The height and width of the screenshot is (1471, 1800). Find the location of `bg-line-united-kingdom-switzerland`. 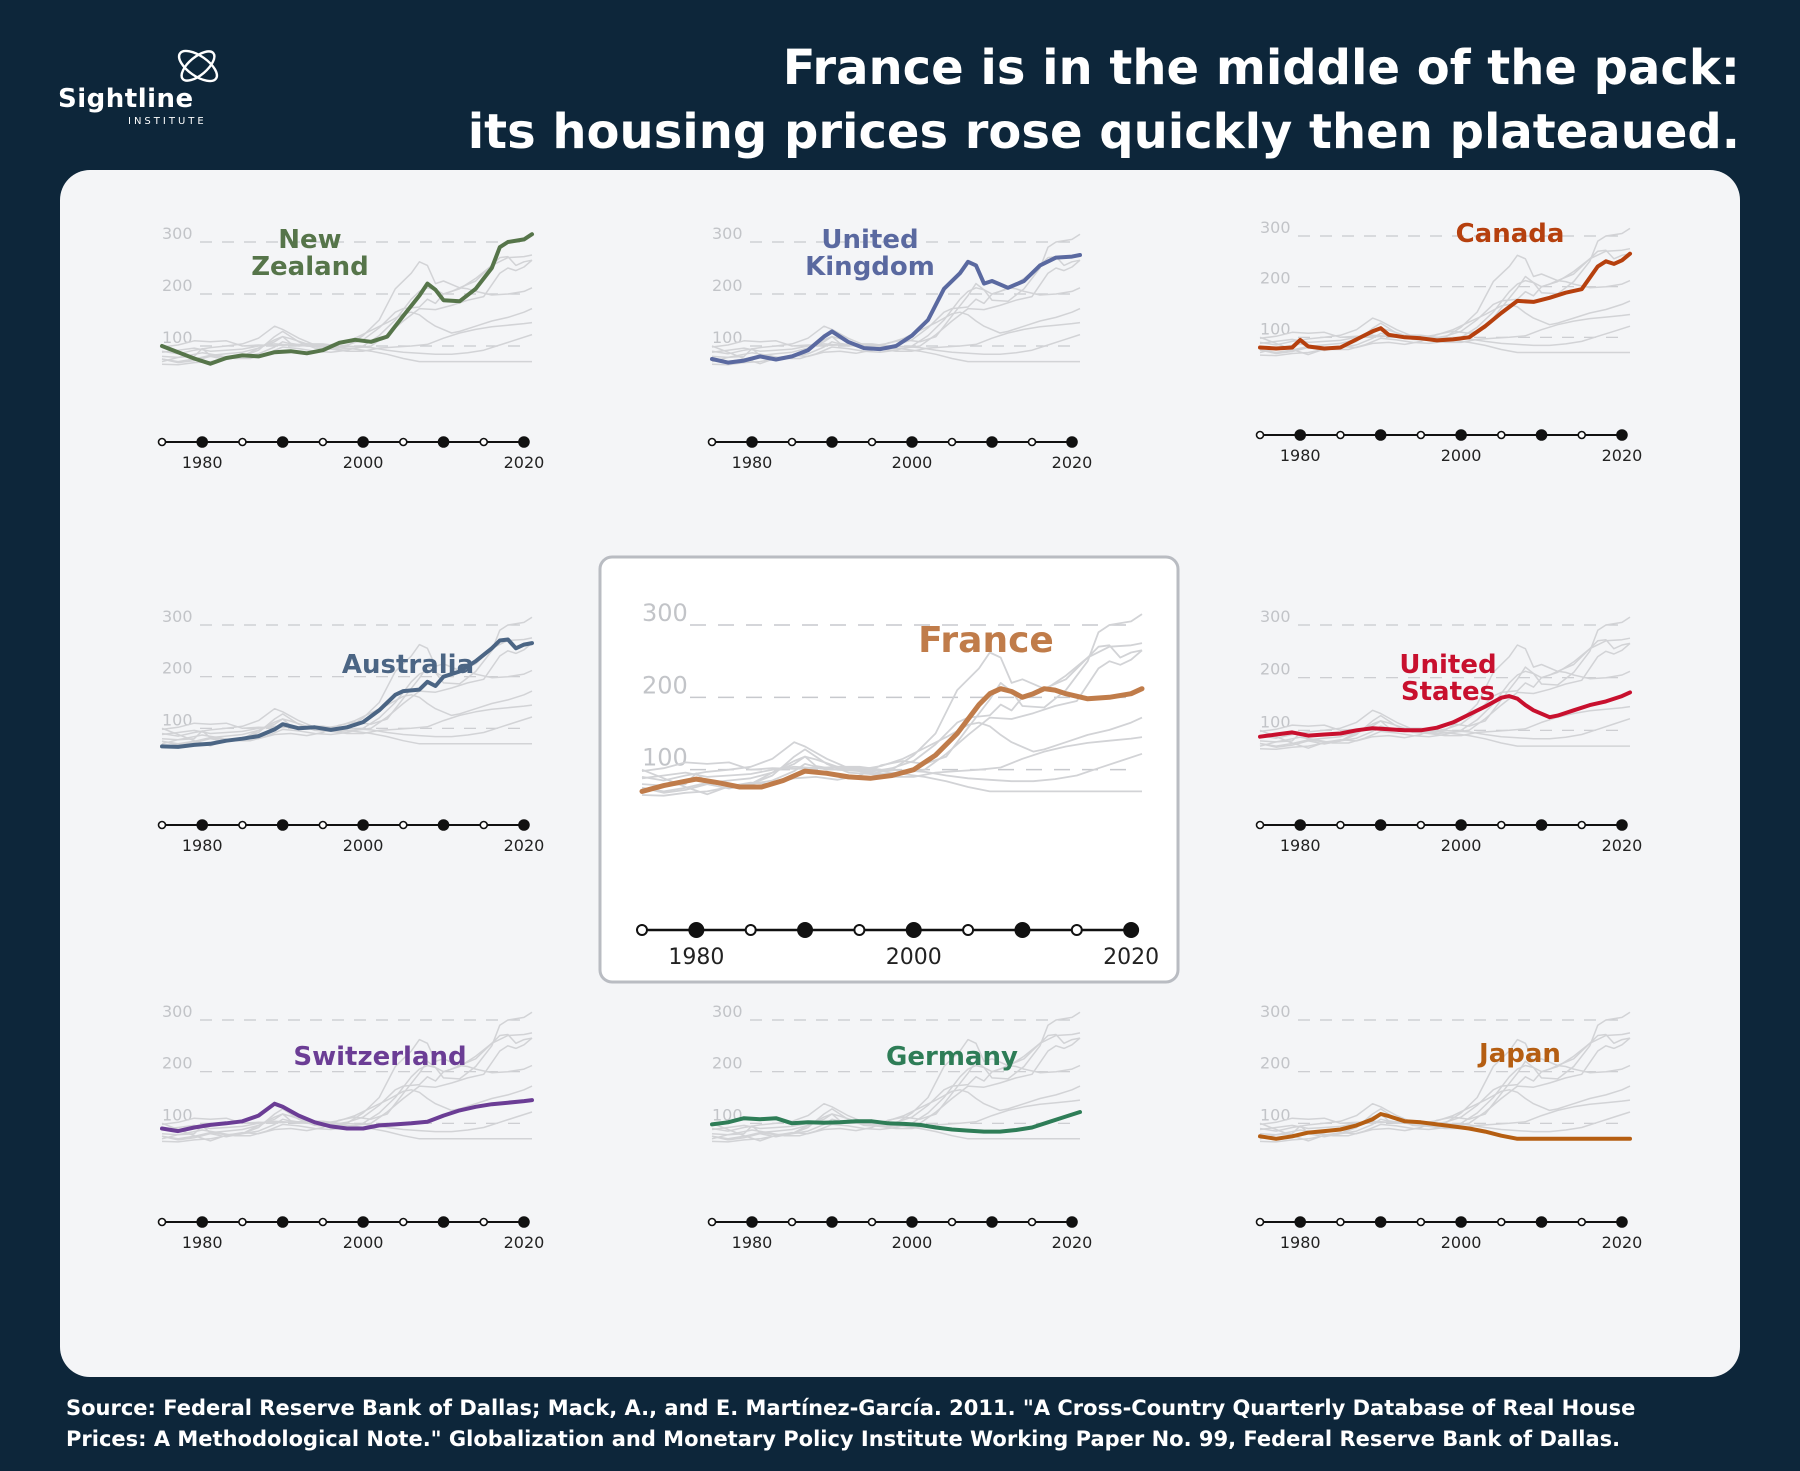

bg-line-united-kingdom-switzerland is located at coordinates (896, 338).